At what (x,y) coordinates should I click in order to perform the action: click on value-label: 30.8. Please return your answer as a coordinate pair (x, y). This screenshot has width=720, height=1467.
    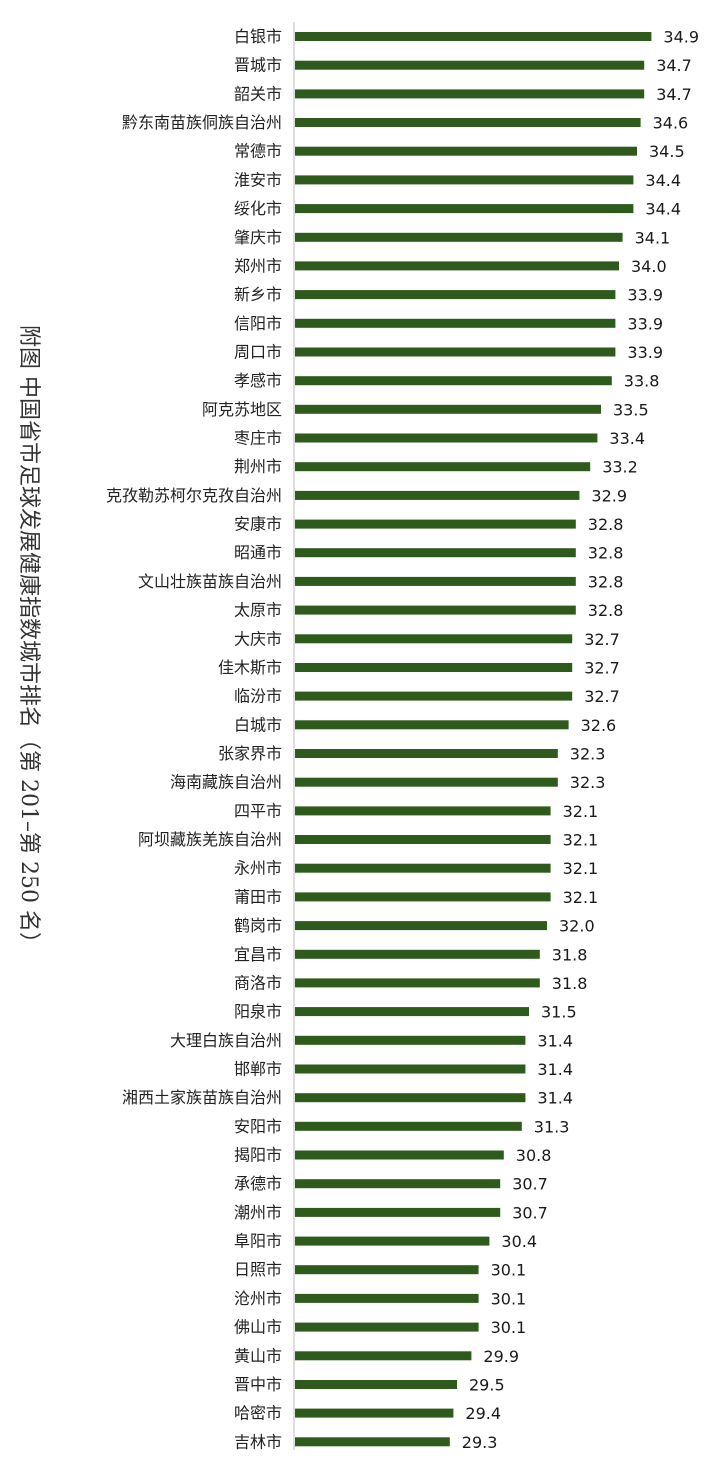
    Looking at the image, I should click on (534, 1155).